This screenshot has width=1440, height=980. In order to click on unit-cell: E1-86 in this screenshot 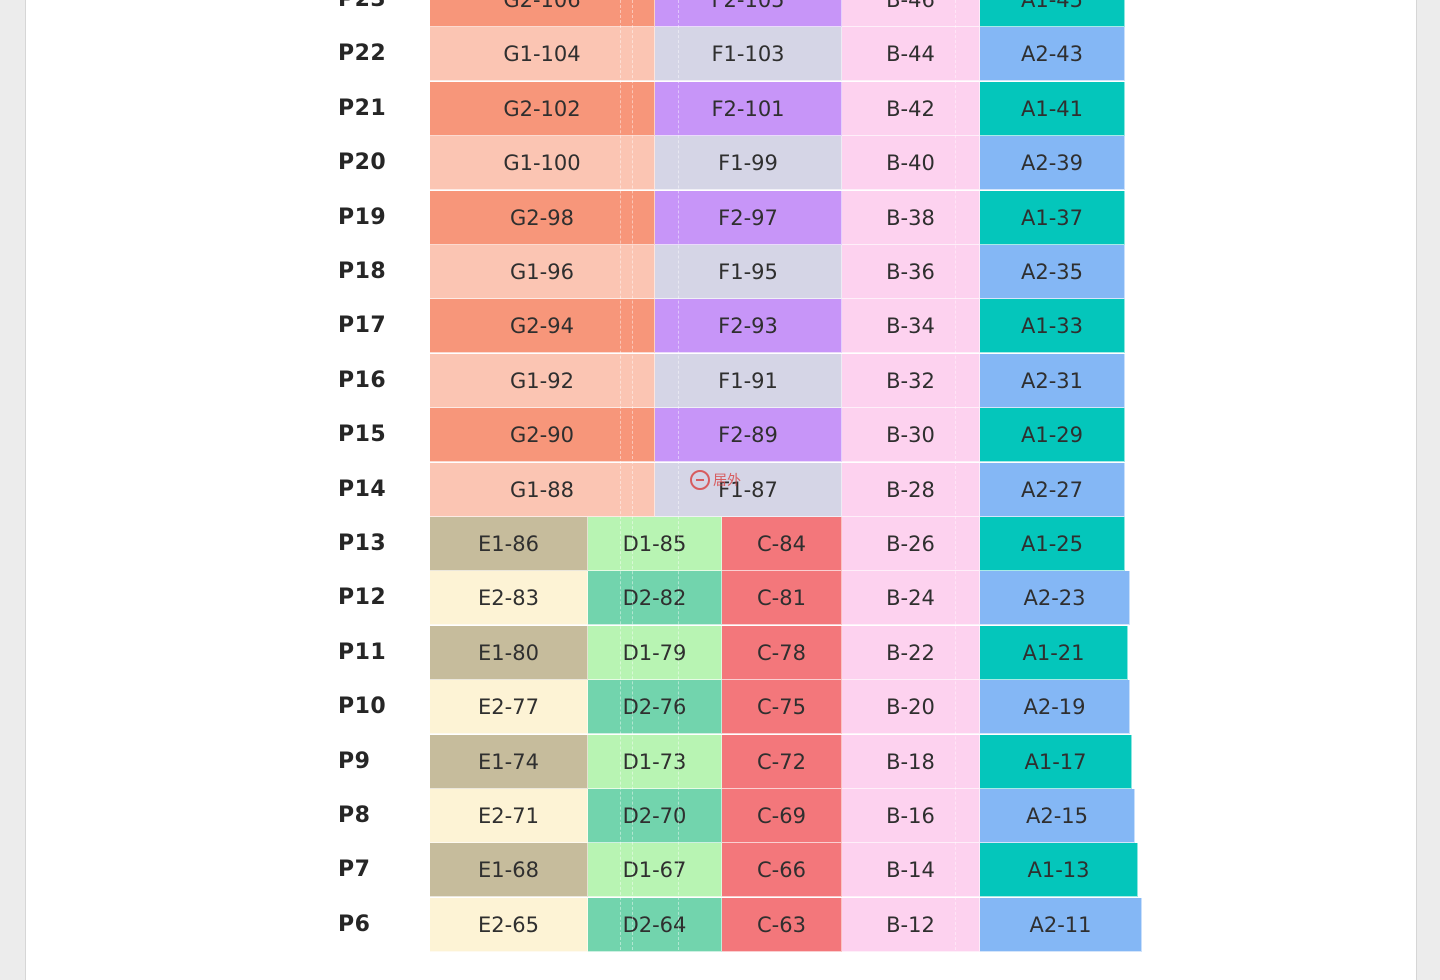, I will do `click(509, 544)`.